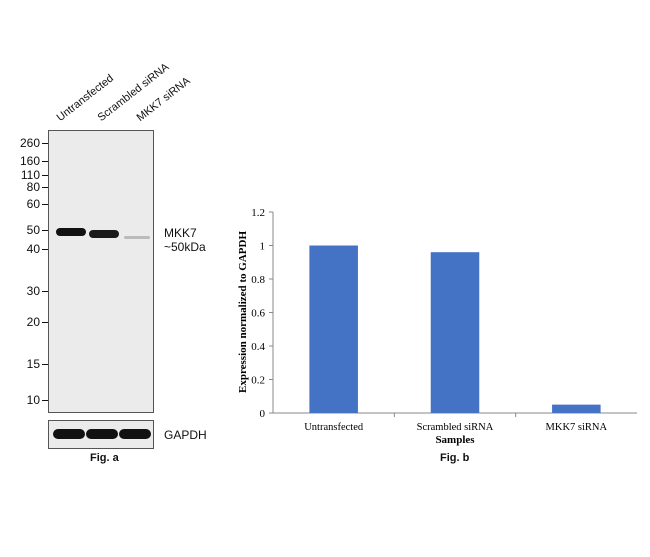  Describe the element at coordinates (263, 247) in the screenshot. I see `y-tick-label: 1` at that location.